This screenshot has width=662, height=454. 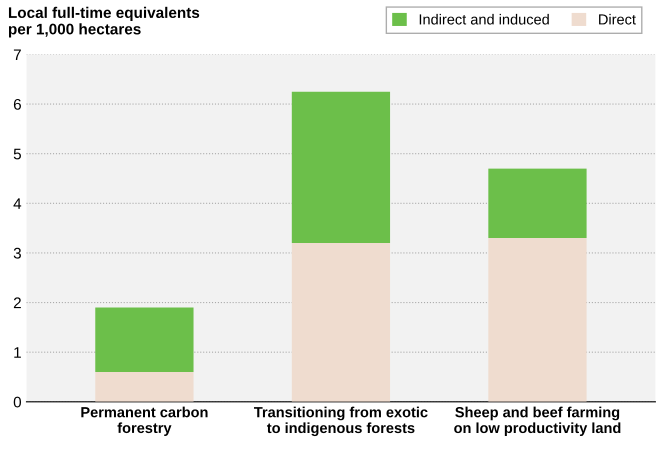 What do you see at coordinates (17, 55) in the screenshot?
I see `y-tick-label: 7` at bounding box center [17, 55].